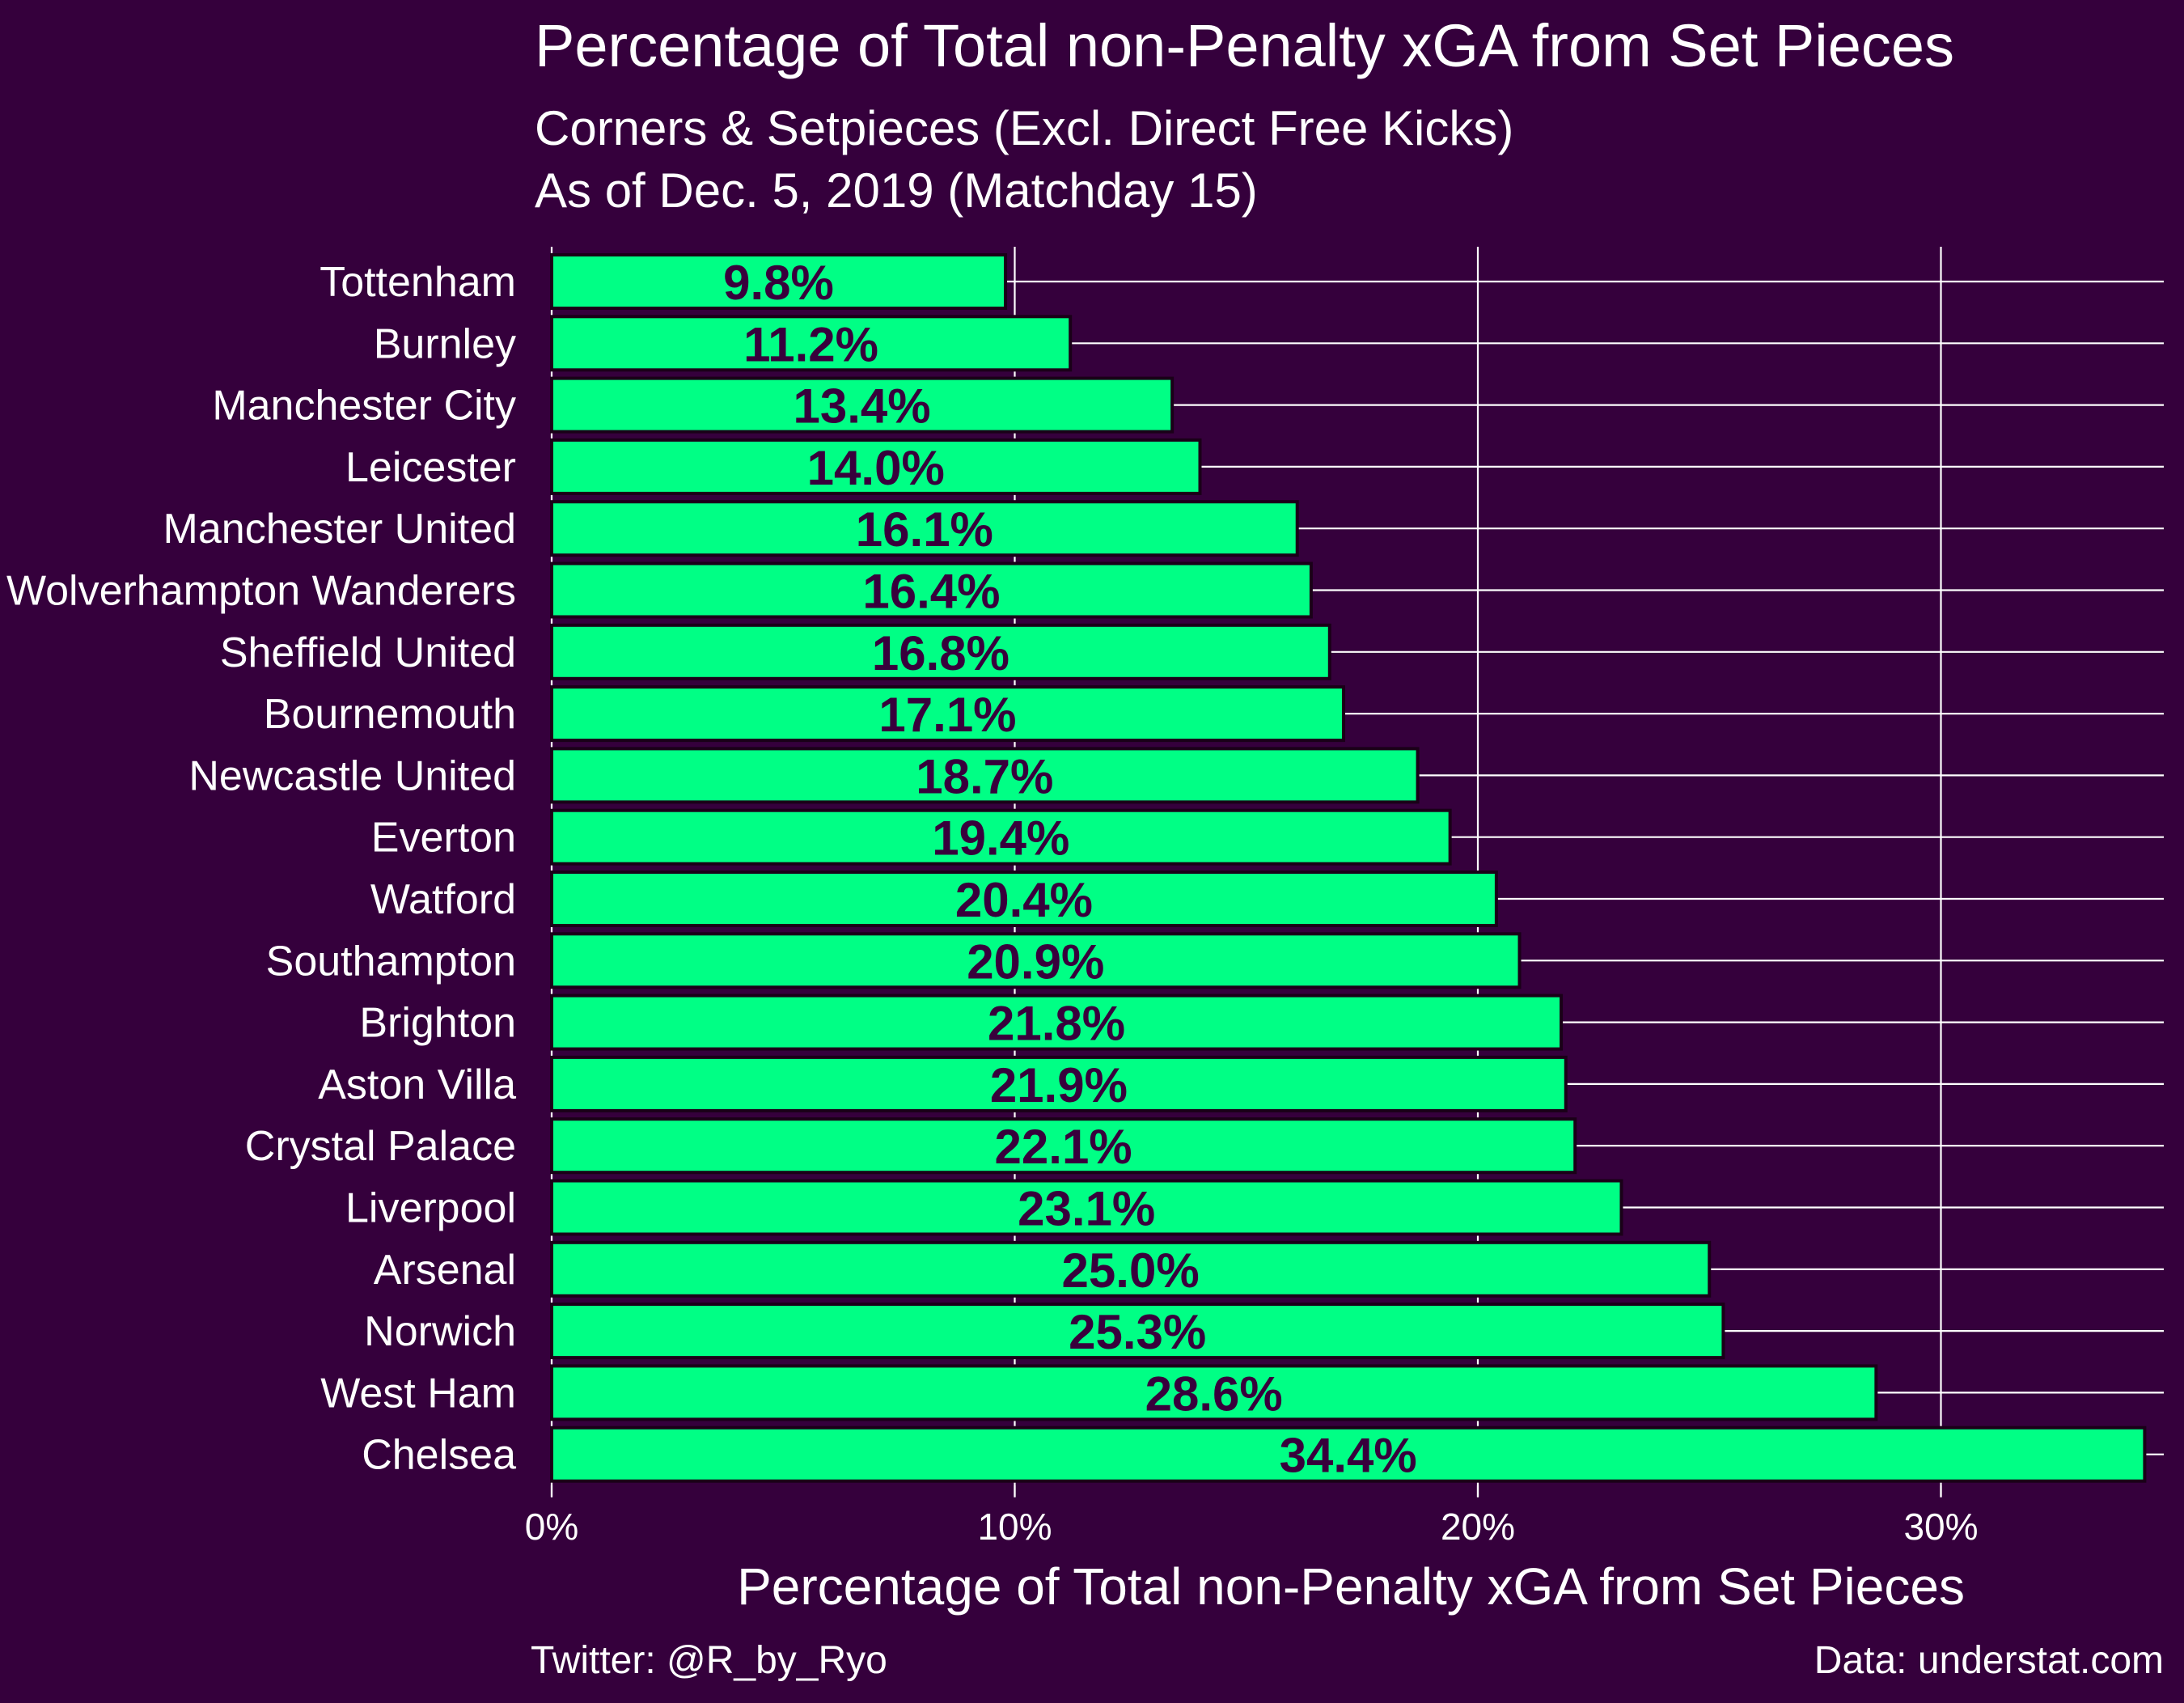  What do you see at coordinates (1989, 1660) in the screenshot?
I see `caption-source-data: Data: understat.com` at bounding box center [1989, 1660].